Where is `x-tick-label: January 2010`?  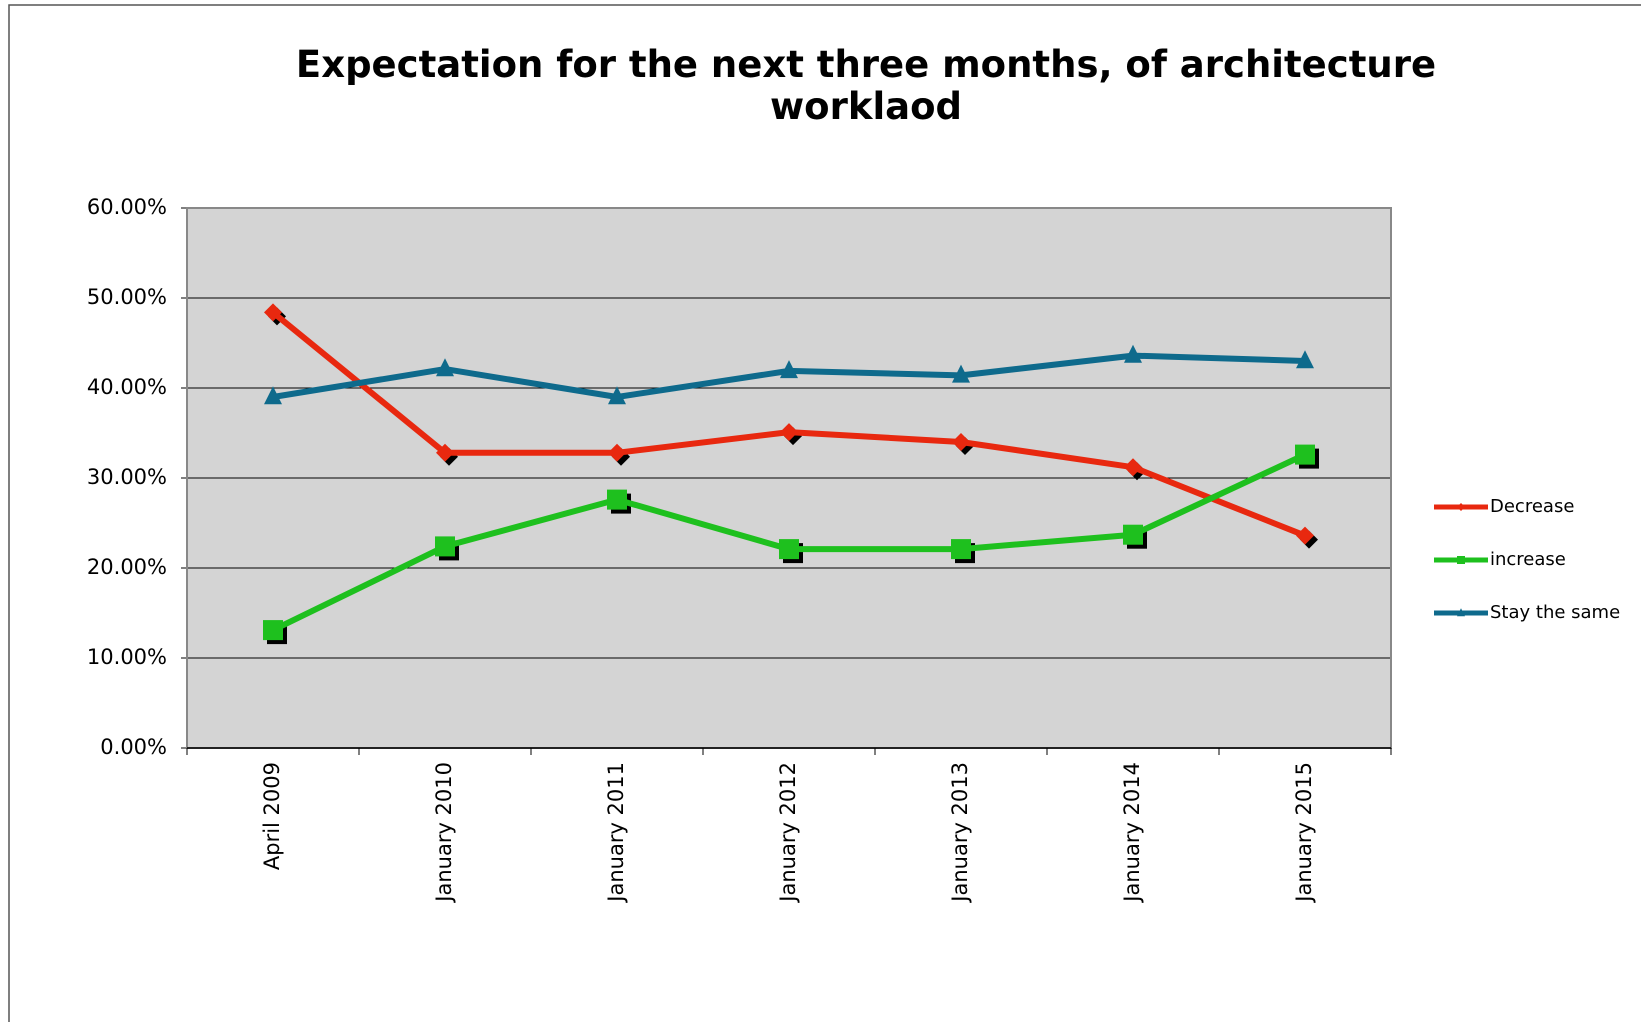 x-tick-label: January 2010 is located at coordinates (444, 833).